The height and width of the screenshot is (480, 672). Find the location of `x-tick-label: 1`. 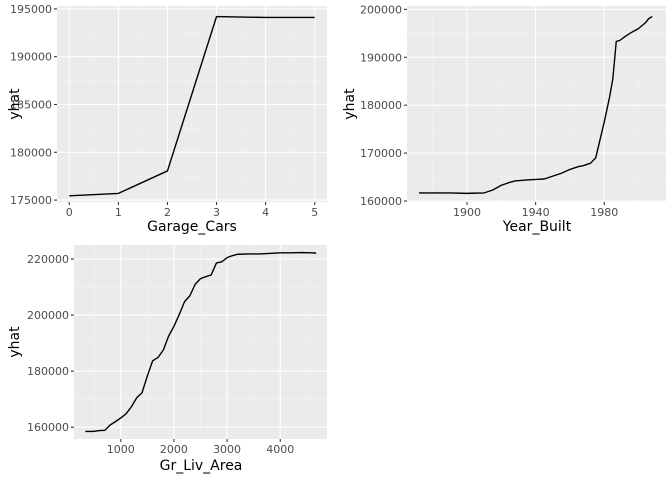

x-tick-label: 1 is located at coordinates (118, 212).